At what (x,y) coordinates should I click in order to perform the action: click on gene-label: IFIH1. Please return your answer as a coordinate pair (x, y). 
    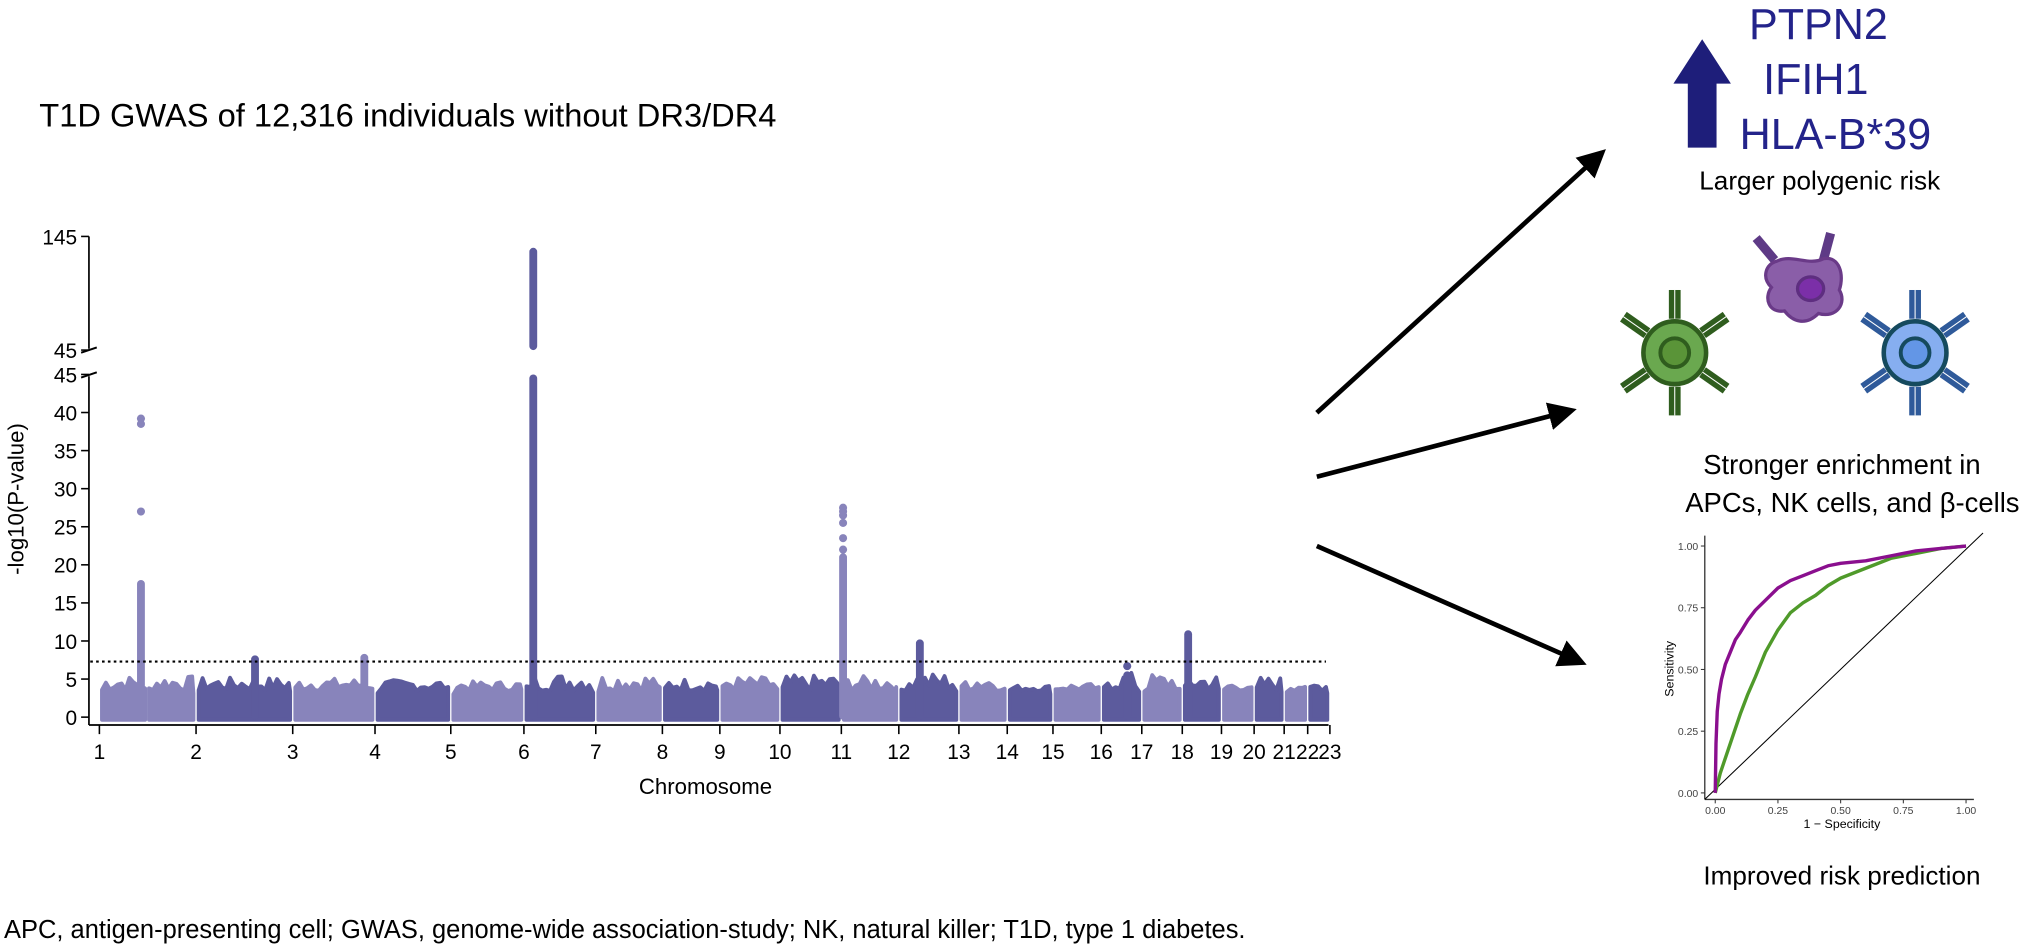
    Looking at the image, I should click on (1815, 80).